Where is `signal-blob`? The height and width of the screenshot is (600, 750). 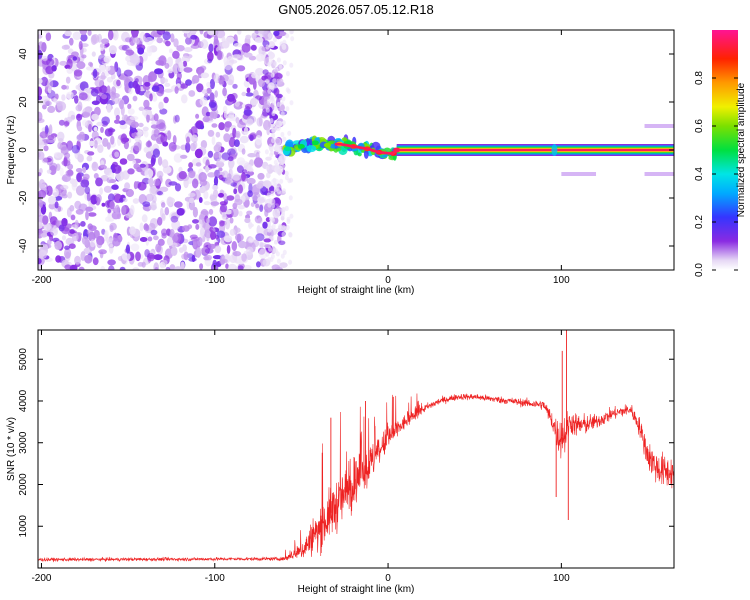
signal-blob is located at coordinates (359, 154).